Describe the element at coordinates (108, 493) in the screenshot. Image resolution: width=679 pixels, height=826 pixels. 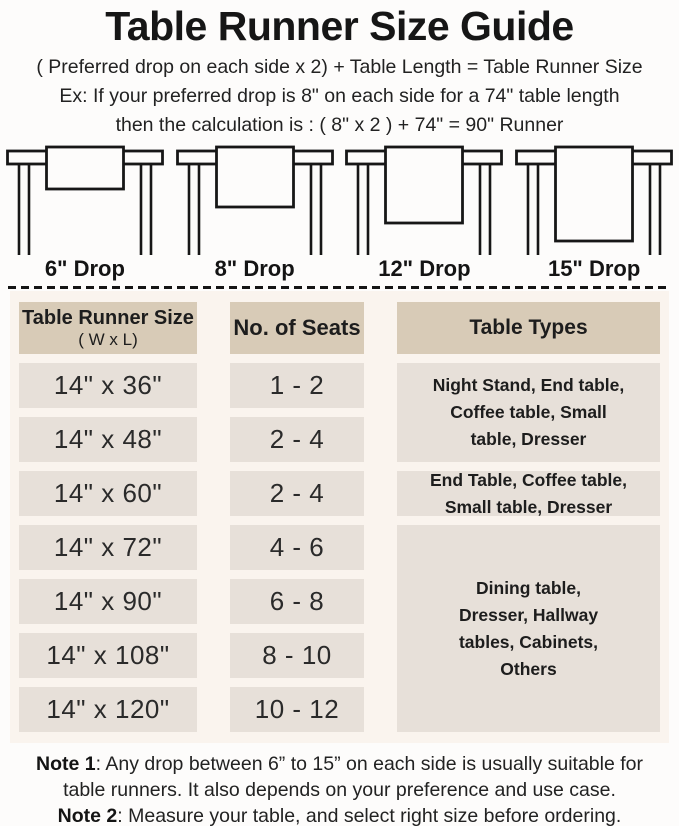
I see `runner-size-cell: 14" x 60"` at that location.